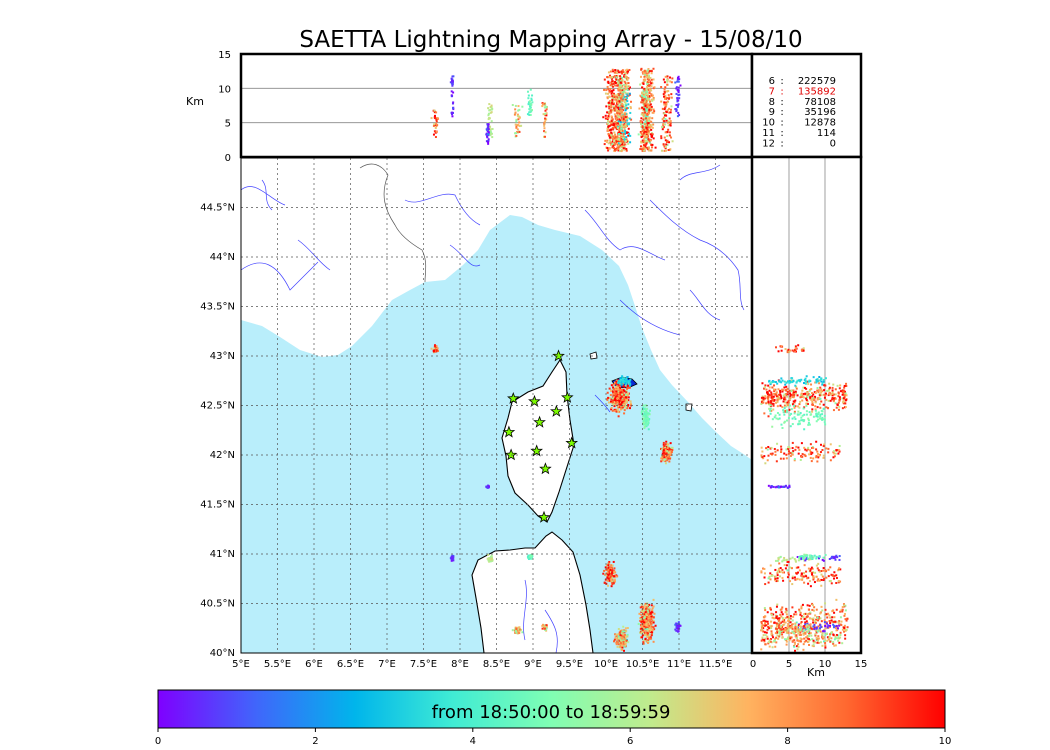  I want to click on alt-lat-frame, so click(806, 405).